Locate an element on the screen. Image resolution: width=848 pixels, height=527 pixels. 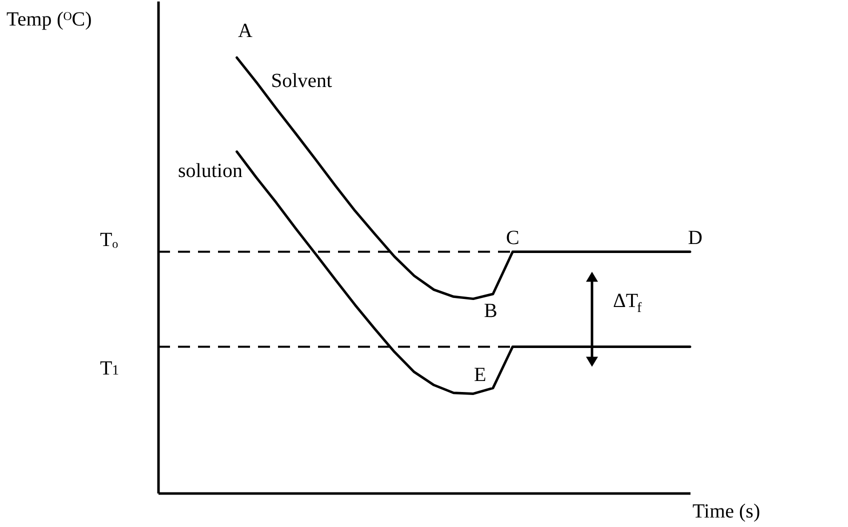
ref-line-label: Tₒ is located at coordinates (109, 239).